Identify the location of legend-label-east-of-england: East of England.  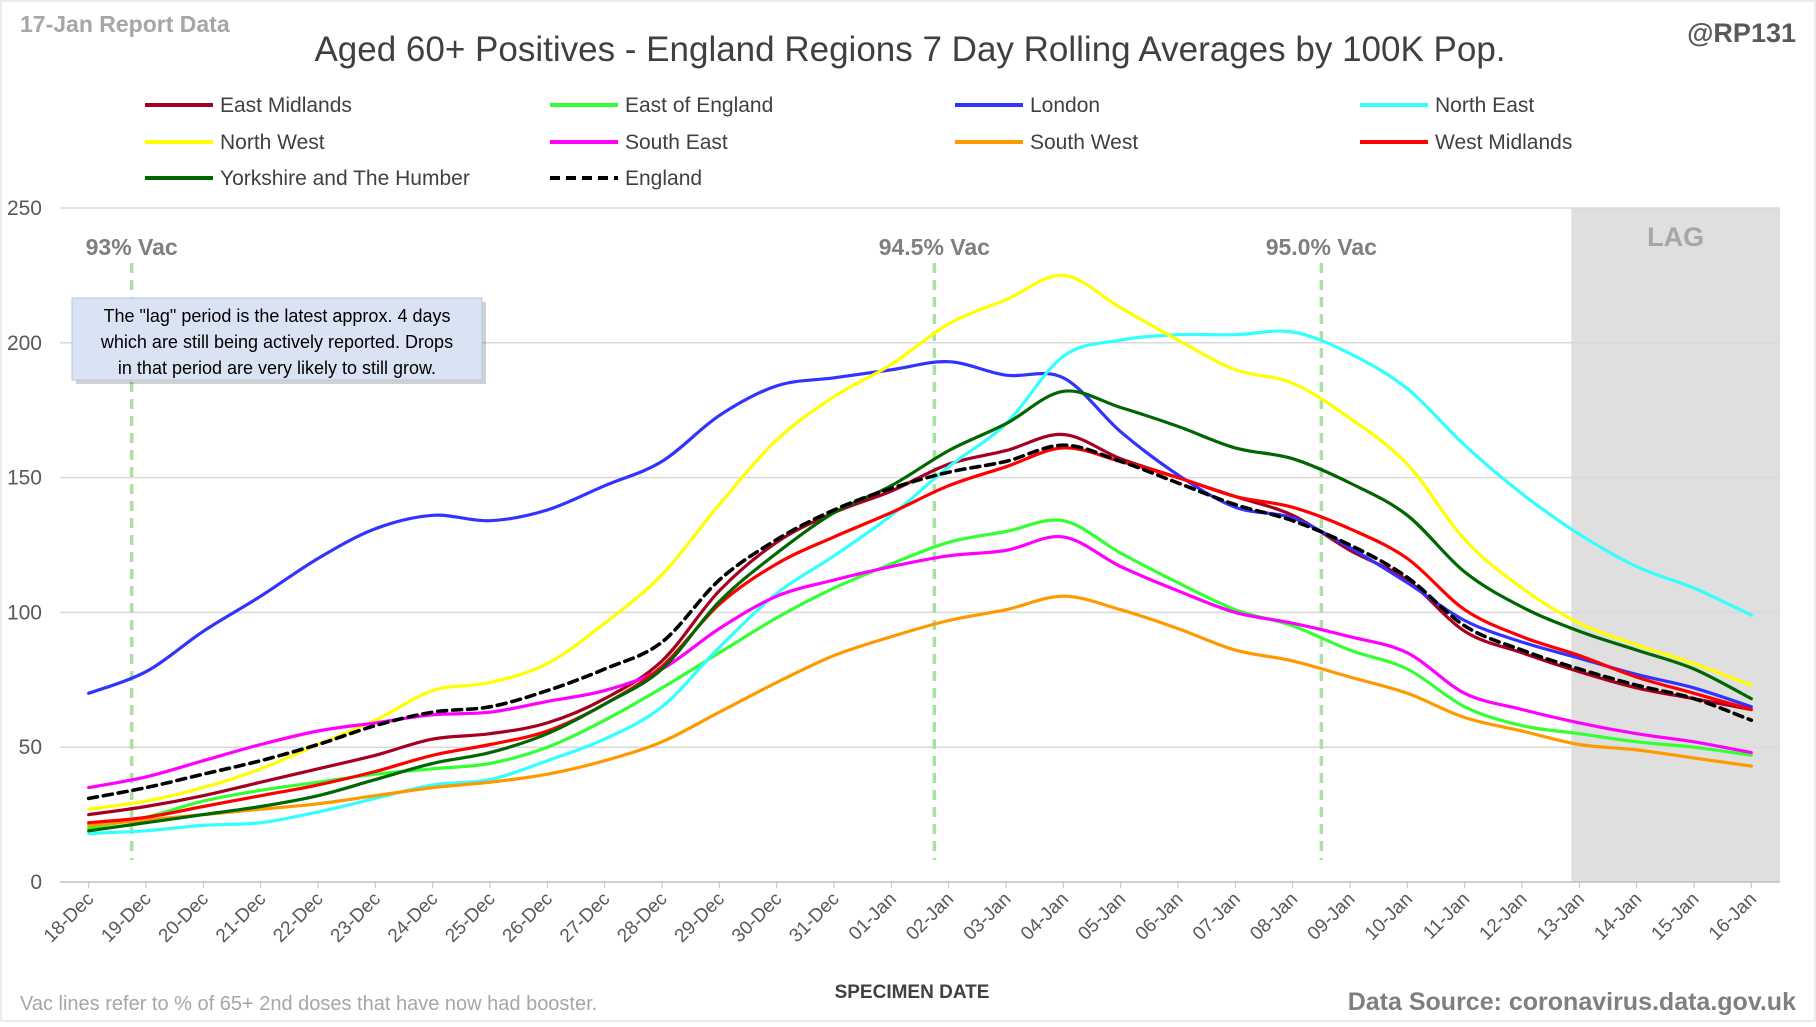
(699, 105).